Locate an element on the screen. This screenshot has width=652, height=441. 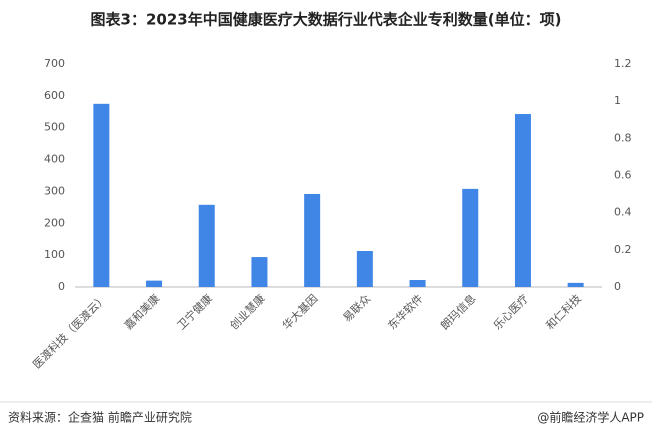
chart-title: 图表3：2023年中国健康医疗大数据行业代表企业专利数量(单位：项) is located at coordinates (326, 20).